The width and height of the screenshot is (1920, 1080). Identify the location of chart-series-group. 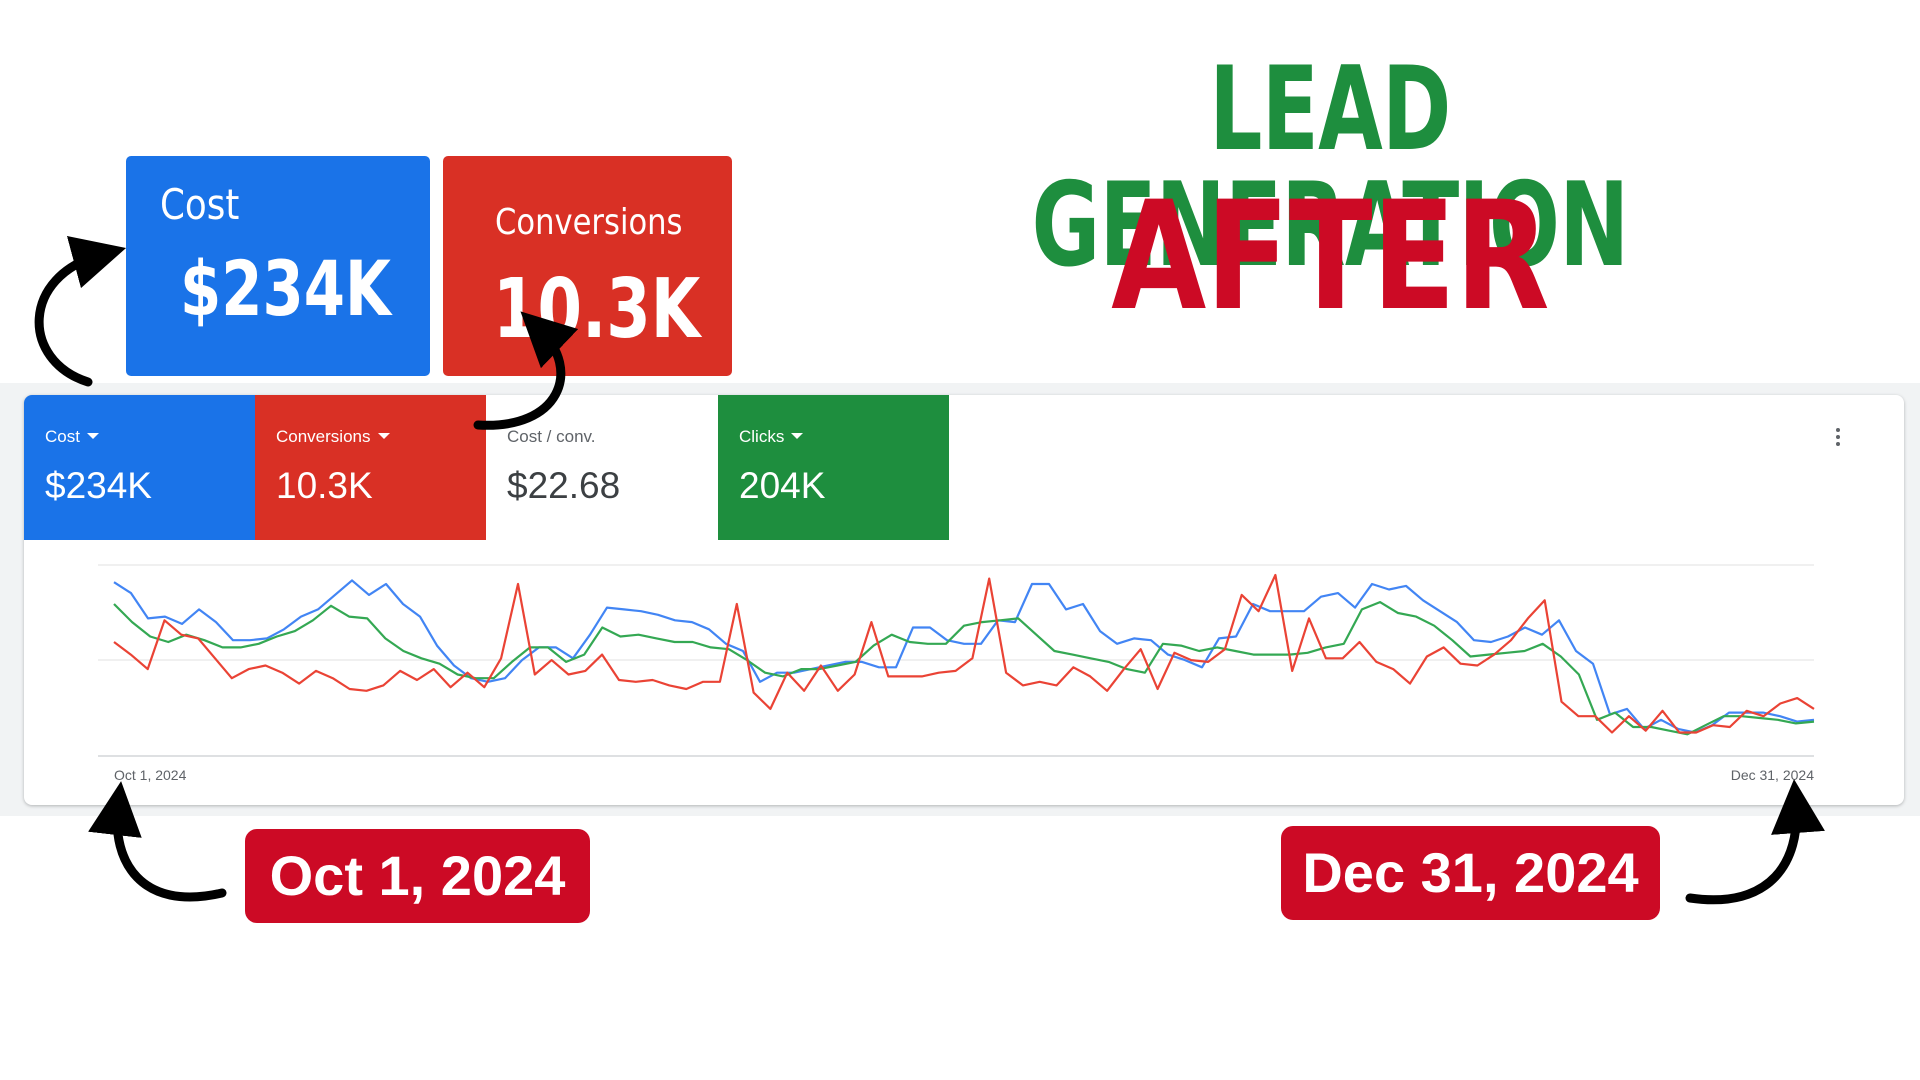
(964, 654).